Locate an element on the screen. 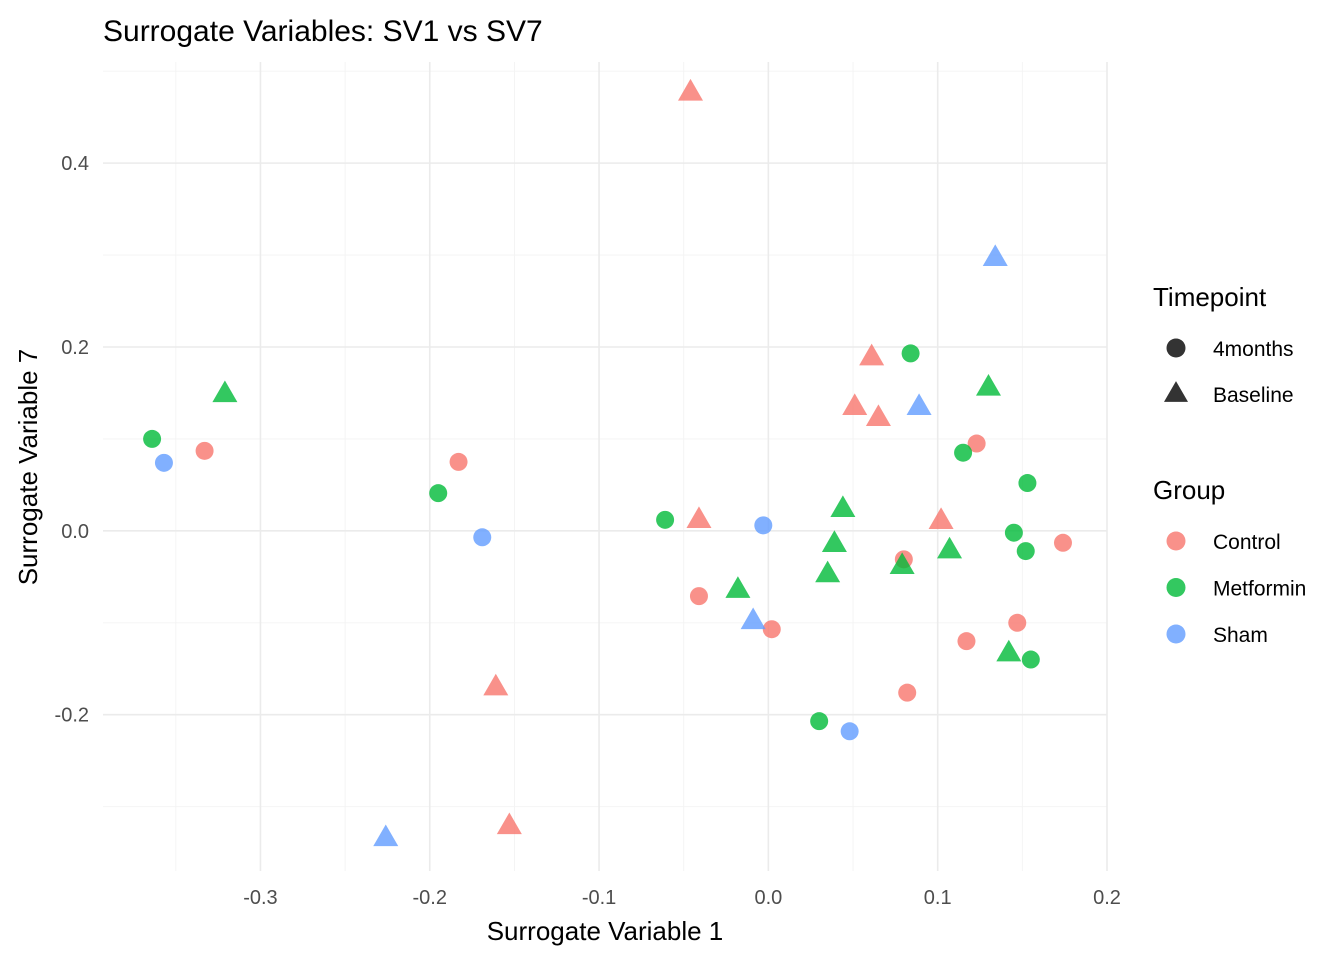 This screenshot has width=1344, height=960. legend-label-4months: 4months is located at coordinates (1253, 349).